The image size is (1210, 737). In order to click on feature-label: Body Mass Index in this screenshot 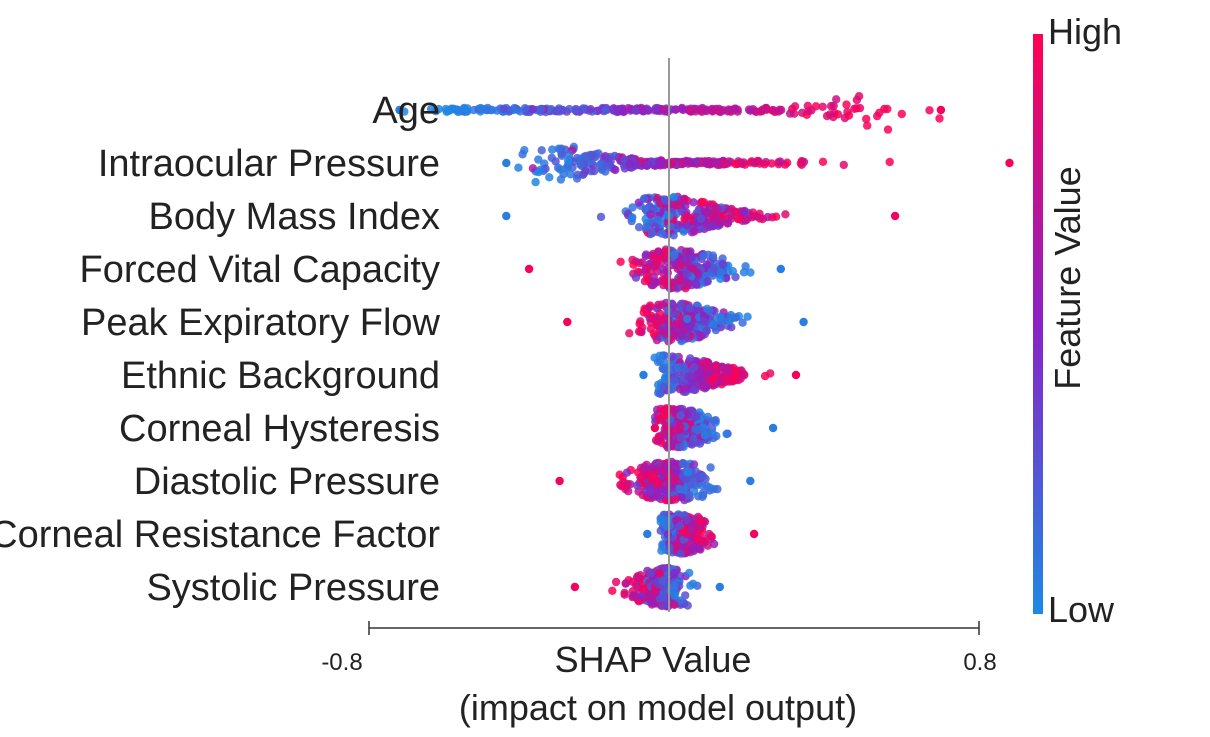, I will do `click(294, 217)`.